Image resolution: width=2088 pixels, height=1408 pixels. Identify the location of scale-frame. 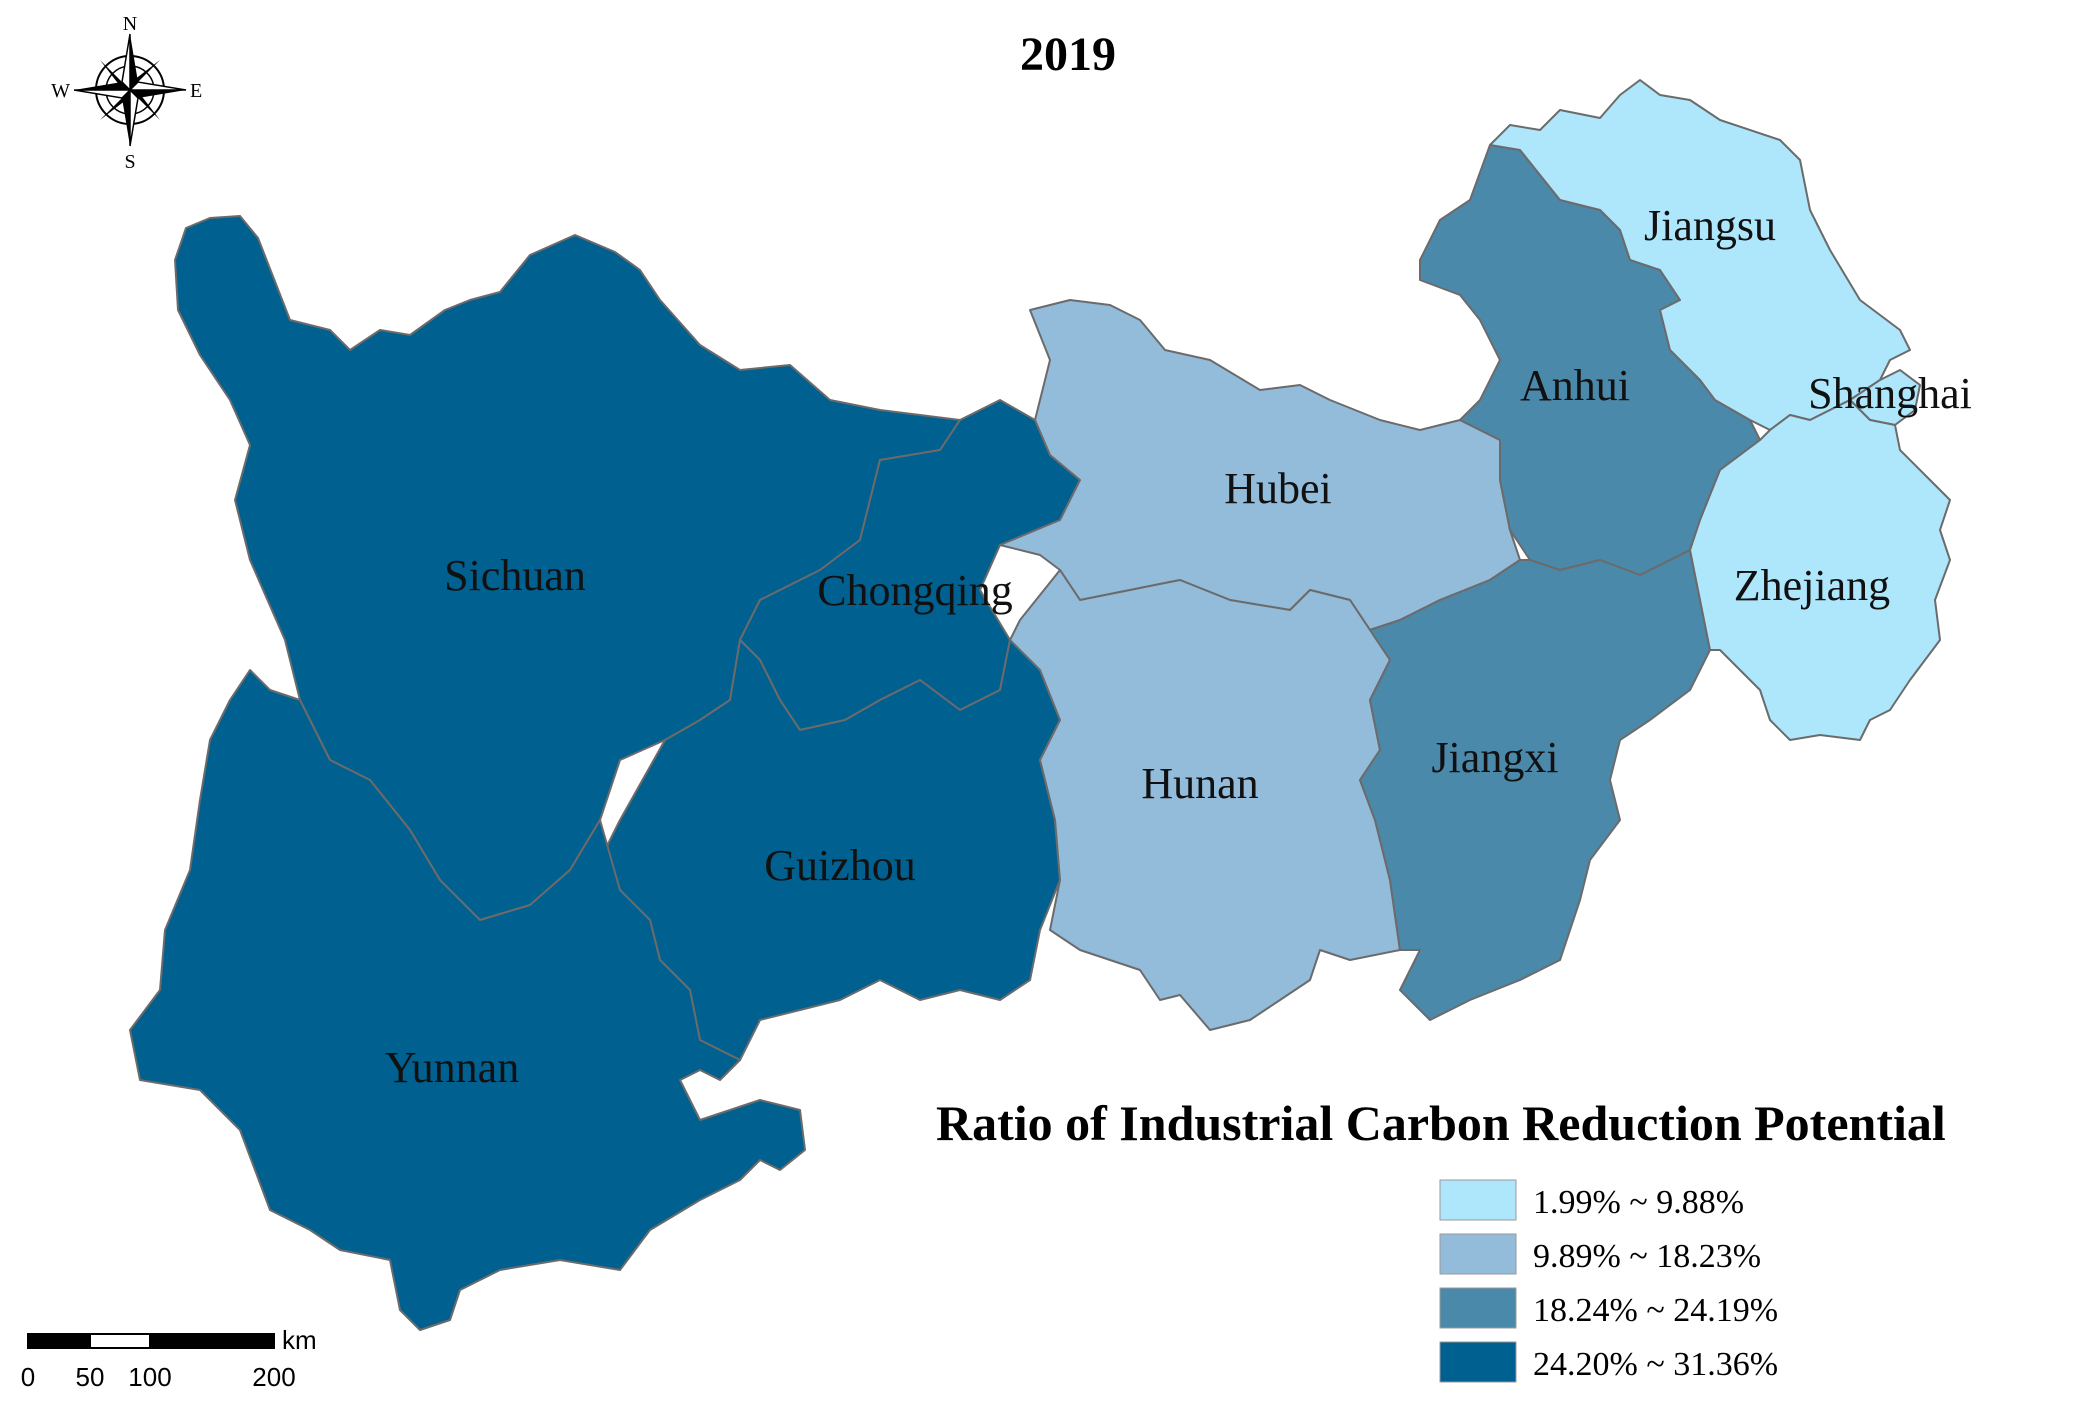
(151, 1341).